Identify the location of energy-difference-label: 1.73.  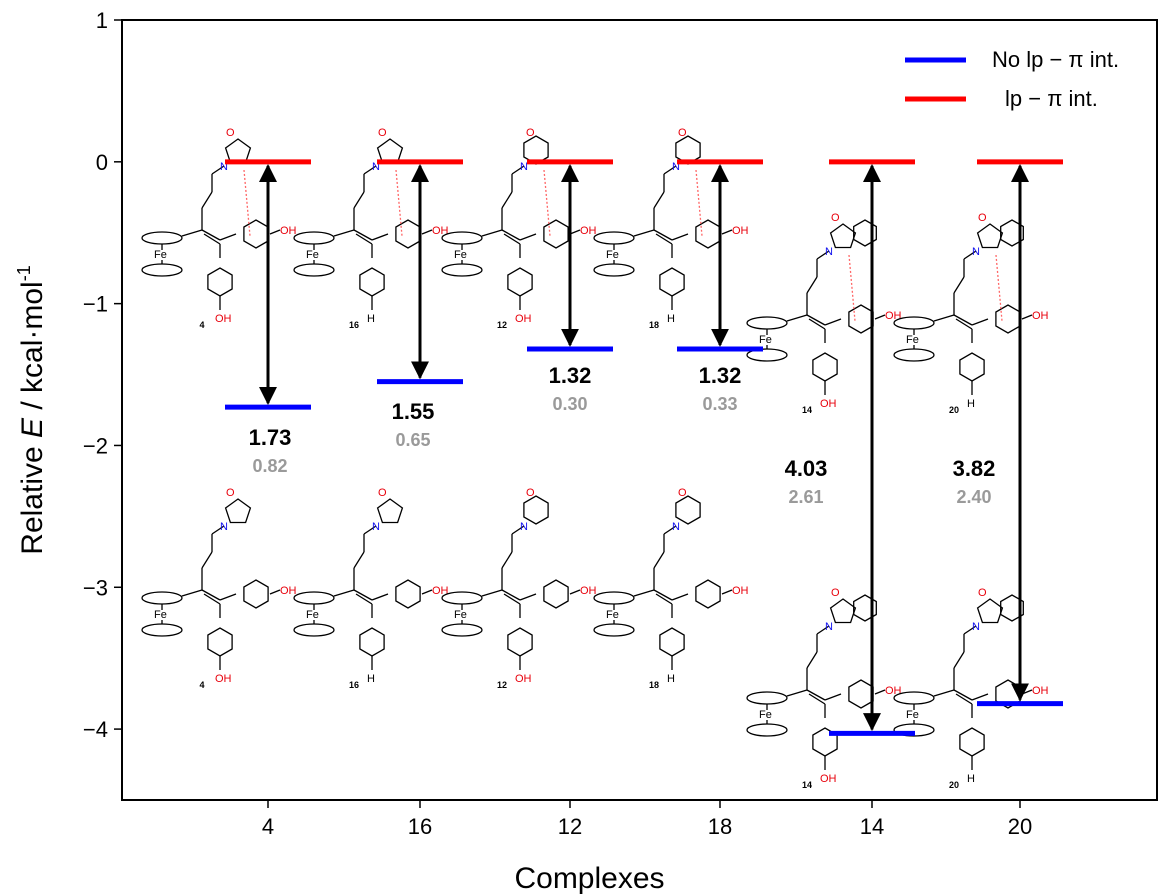
(270, 437).